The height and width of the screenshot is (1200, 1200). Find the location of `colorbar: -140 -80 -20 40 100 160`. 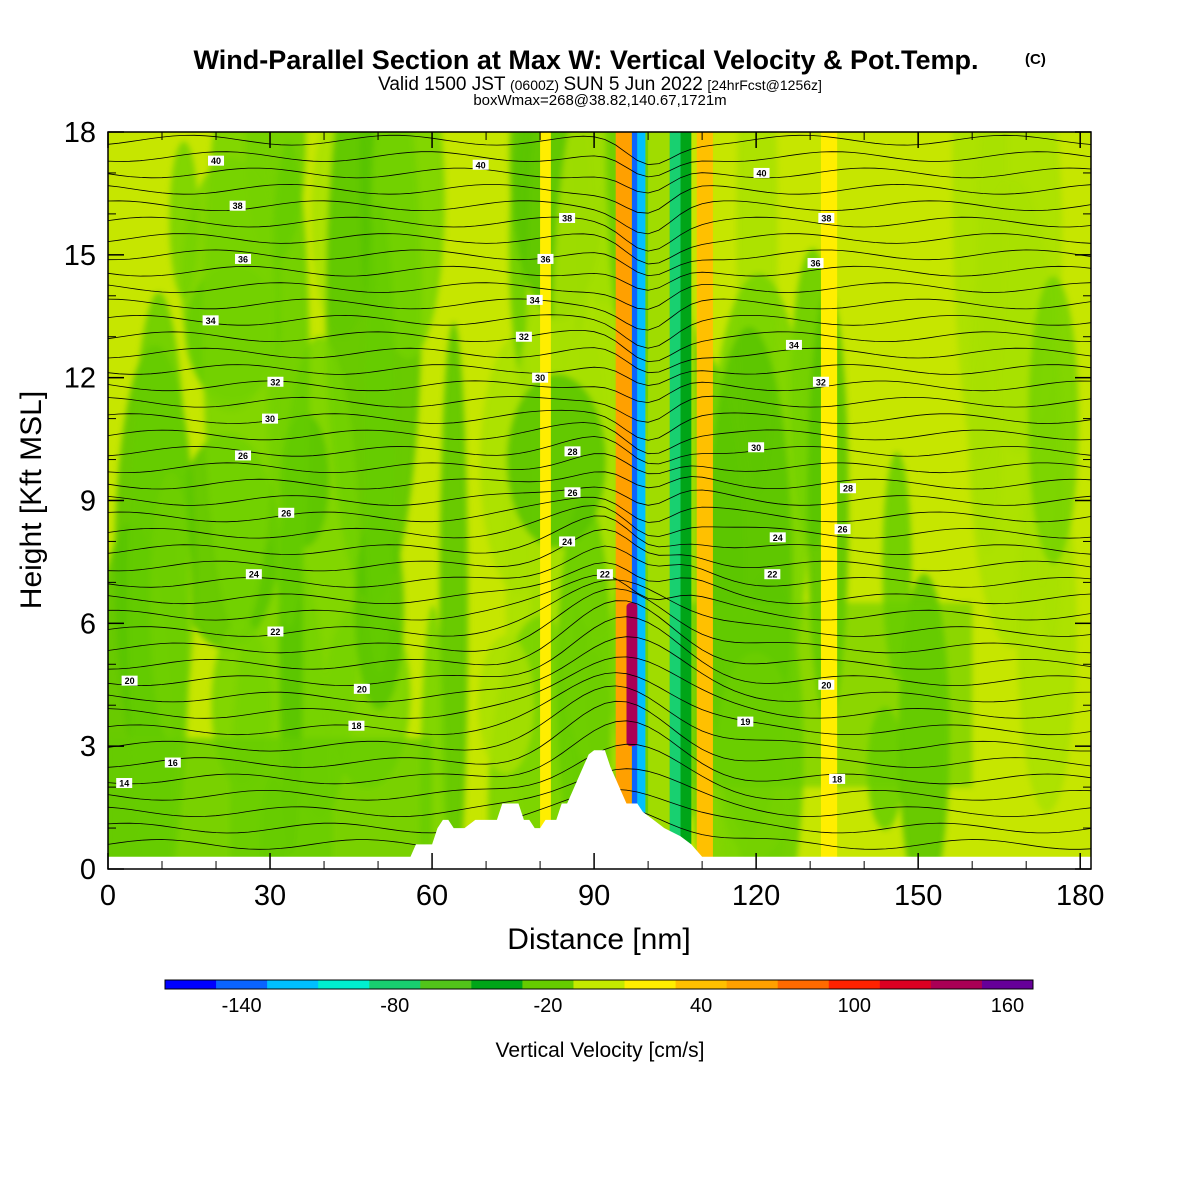

colorbar: -140 -80 -20 40 100 160 is located at coordinates (599, 998).